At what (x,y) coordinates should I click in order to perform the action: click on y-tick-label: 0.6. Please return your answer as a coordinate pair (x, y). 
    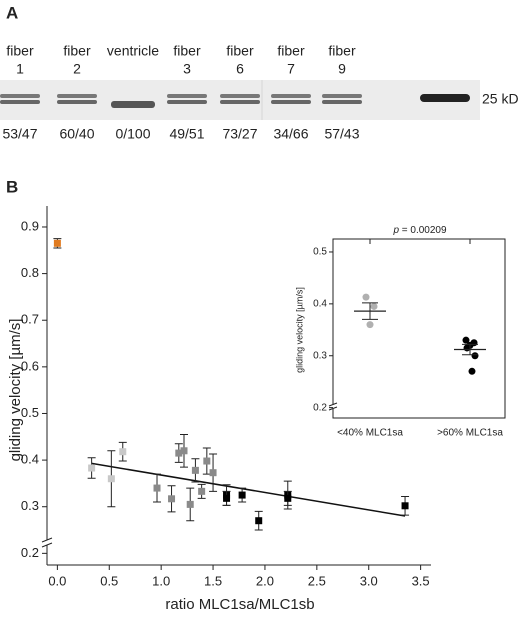
    Looking at the image, I should click on (30, 365).